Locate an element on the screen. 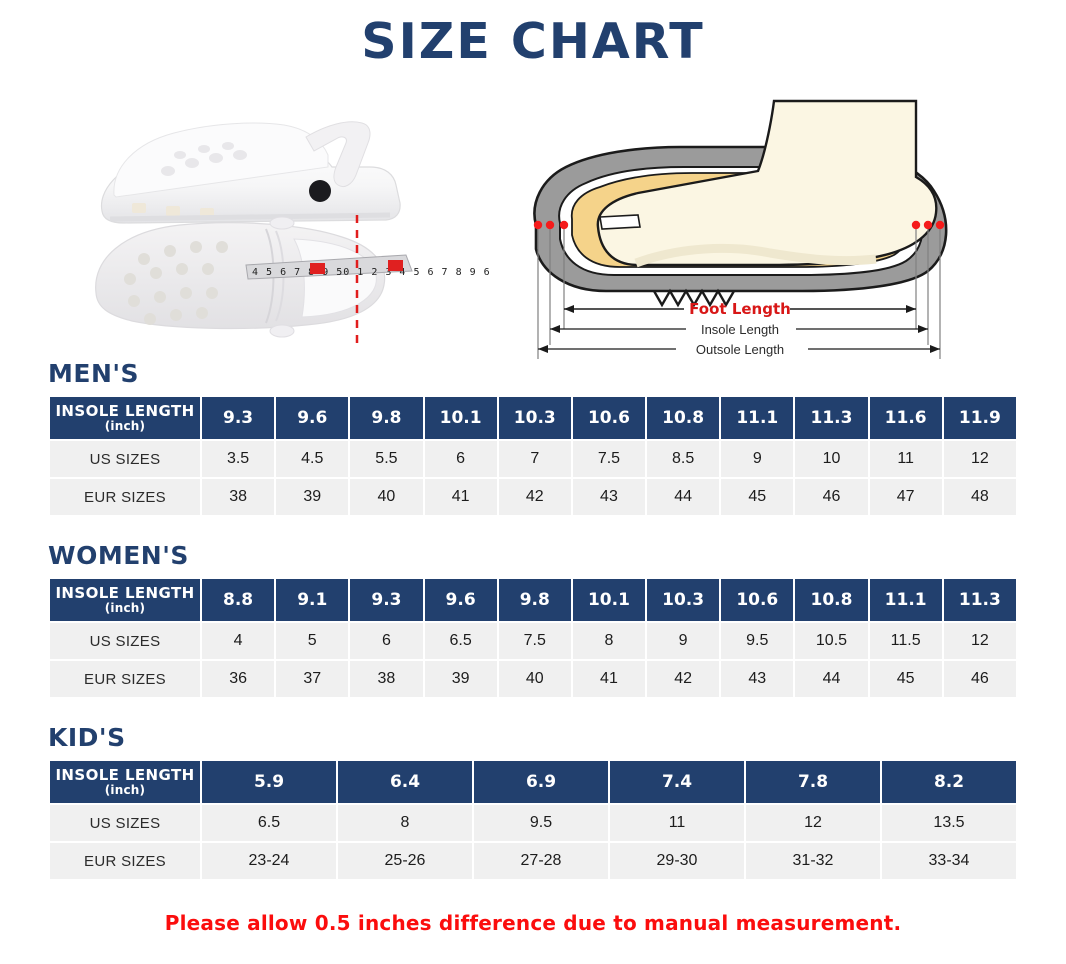 This screenshot has width=1066, height=964. size-cell: 4 is located at coordinates (238, 641).